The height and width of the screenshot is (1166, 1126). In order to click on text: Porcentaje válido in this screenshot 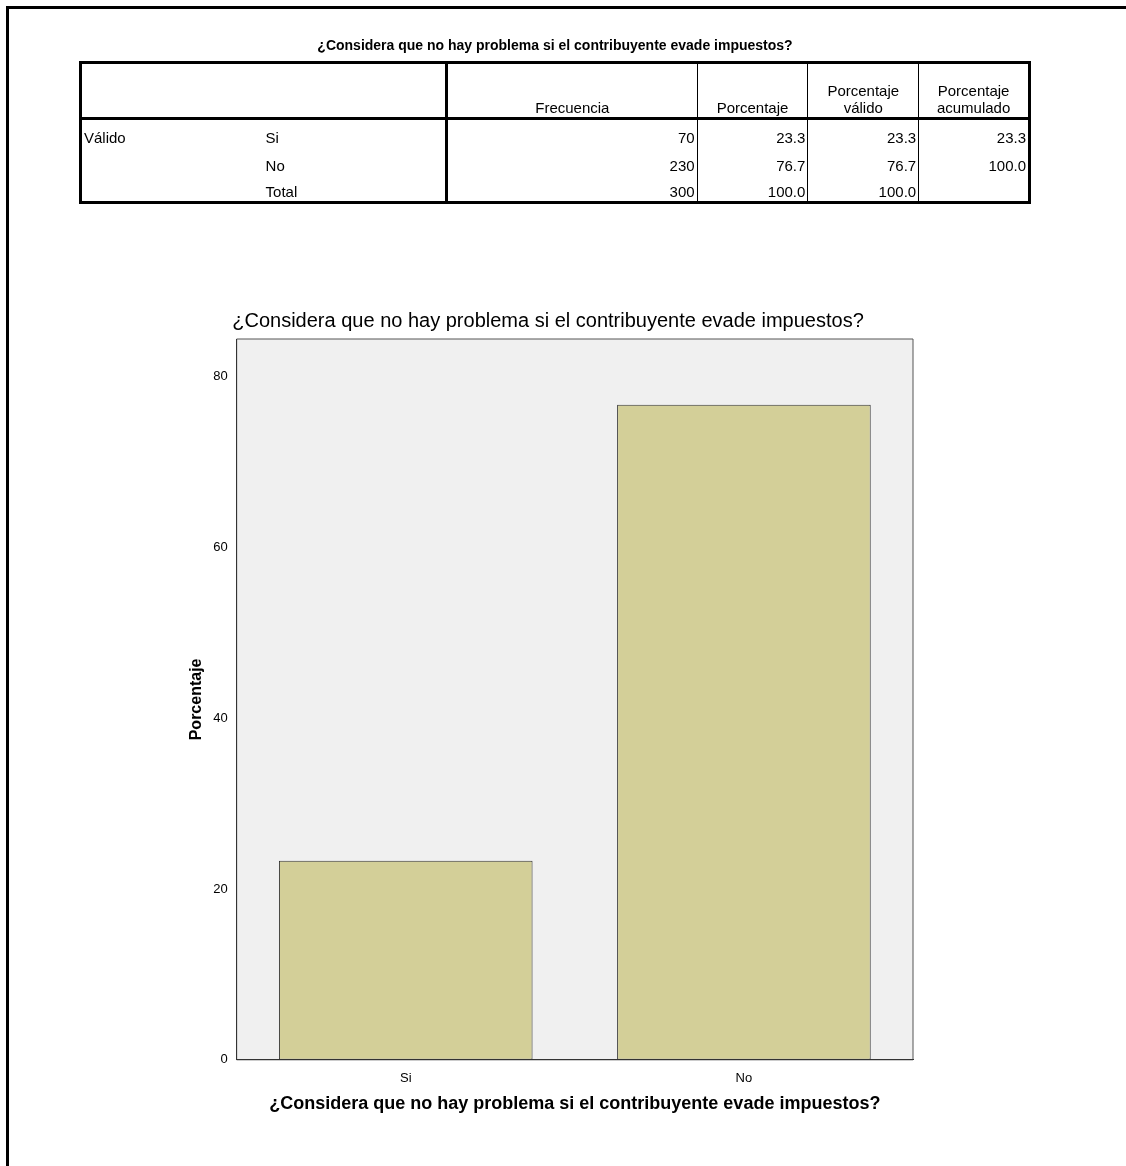, I will do `click(863, 90)`.